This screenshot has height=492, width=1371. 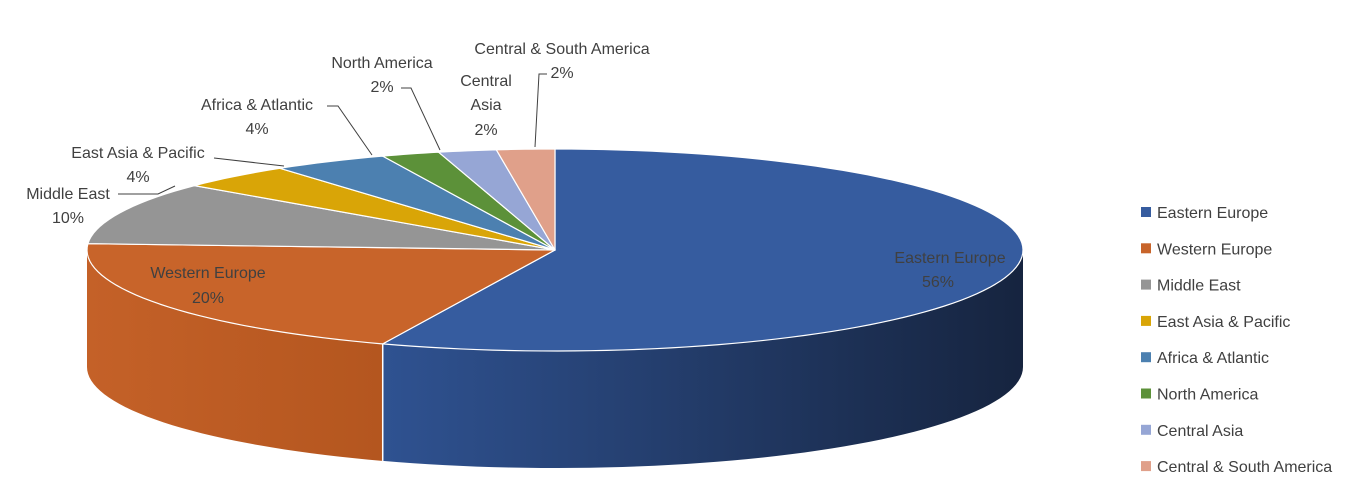 I want to click on data-label-eastern-europe-value: 56%, so click(x=938, y=282).